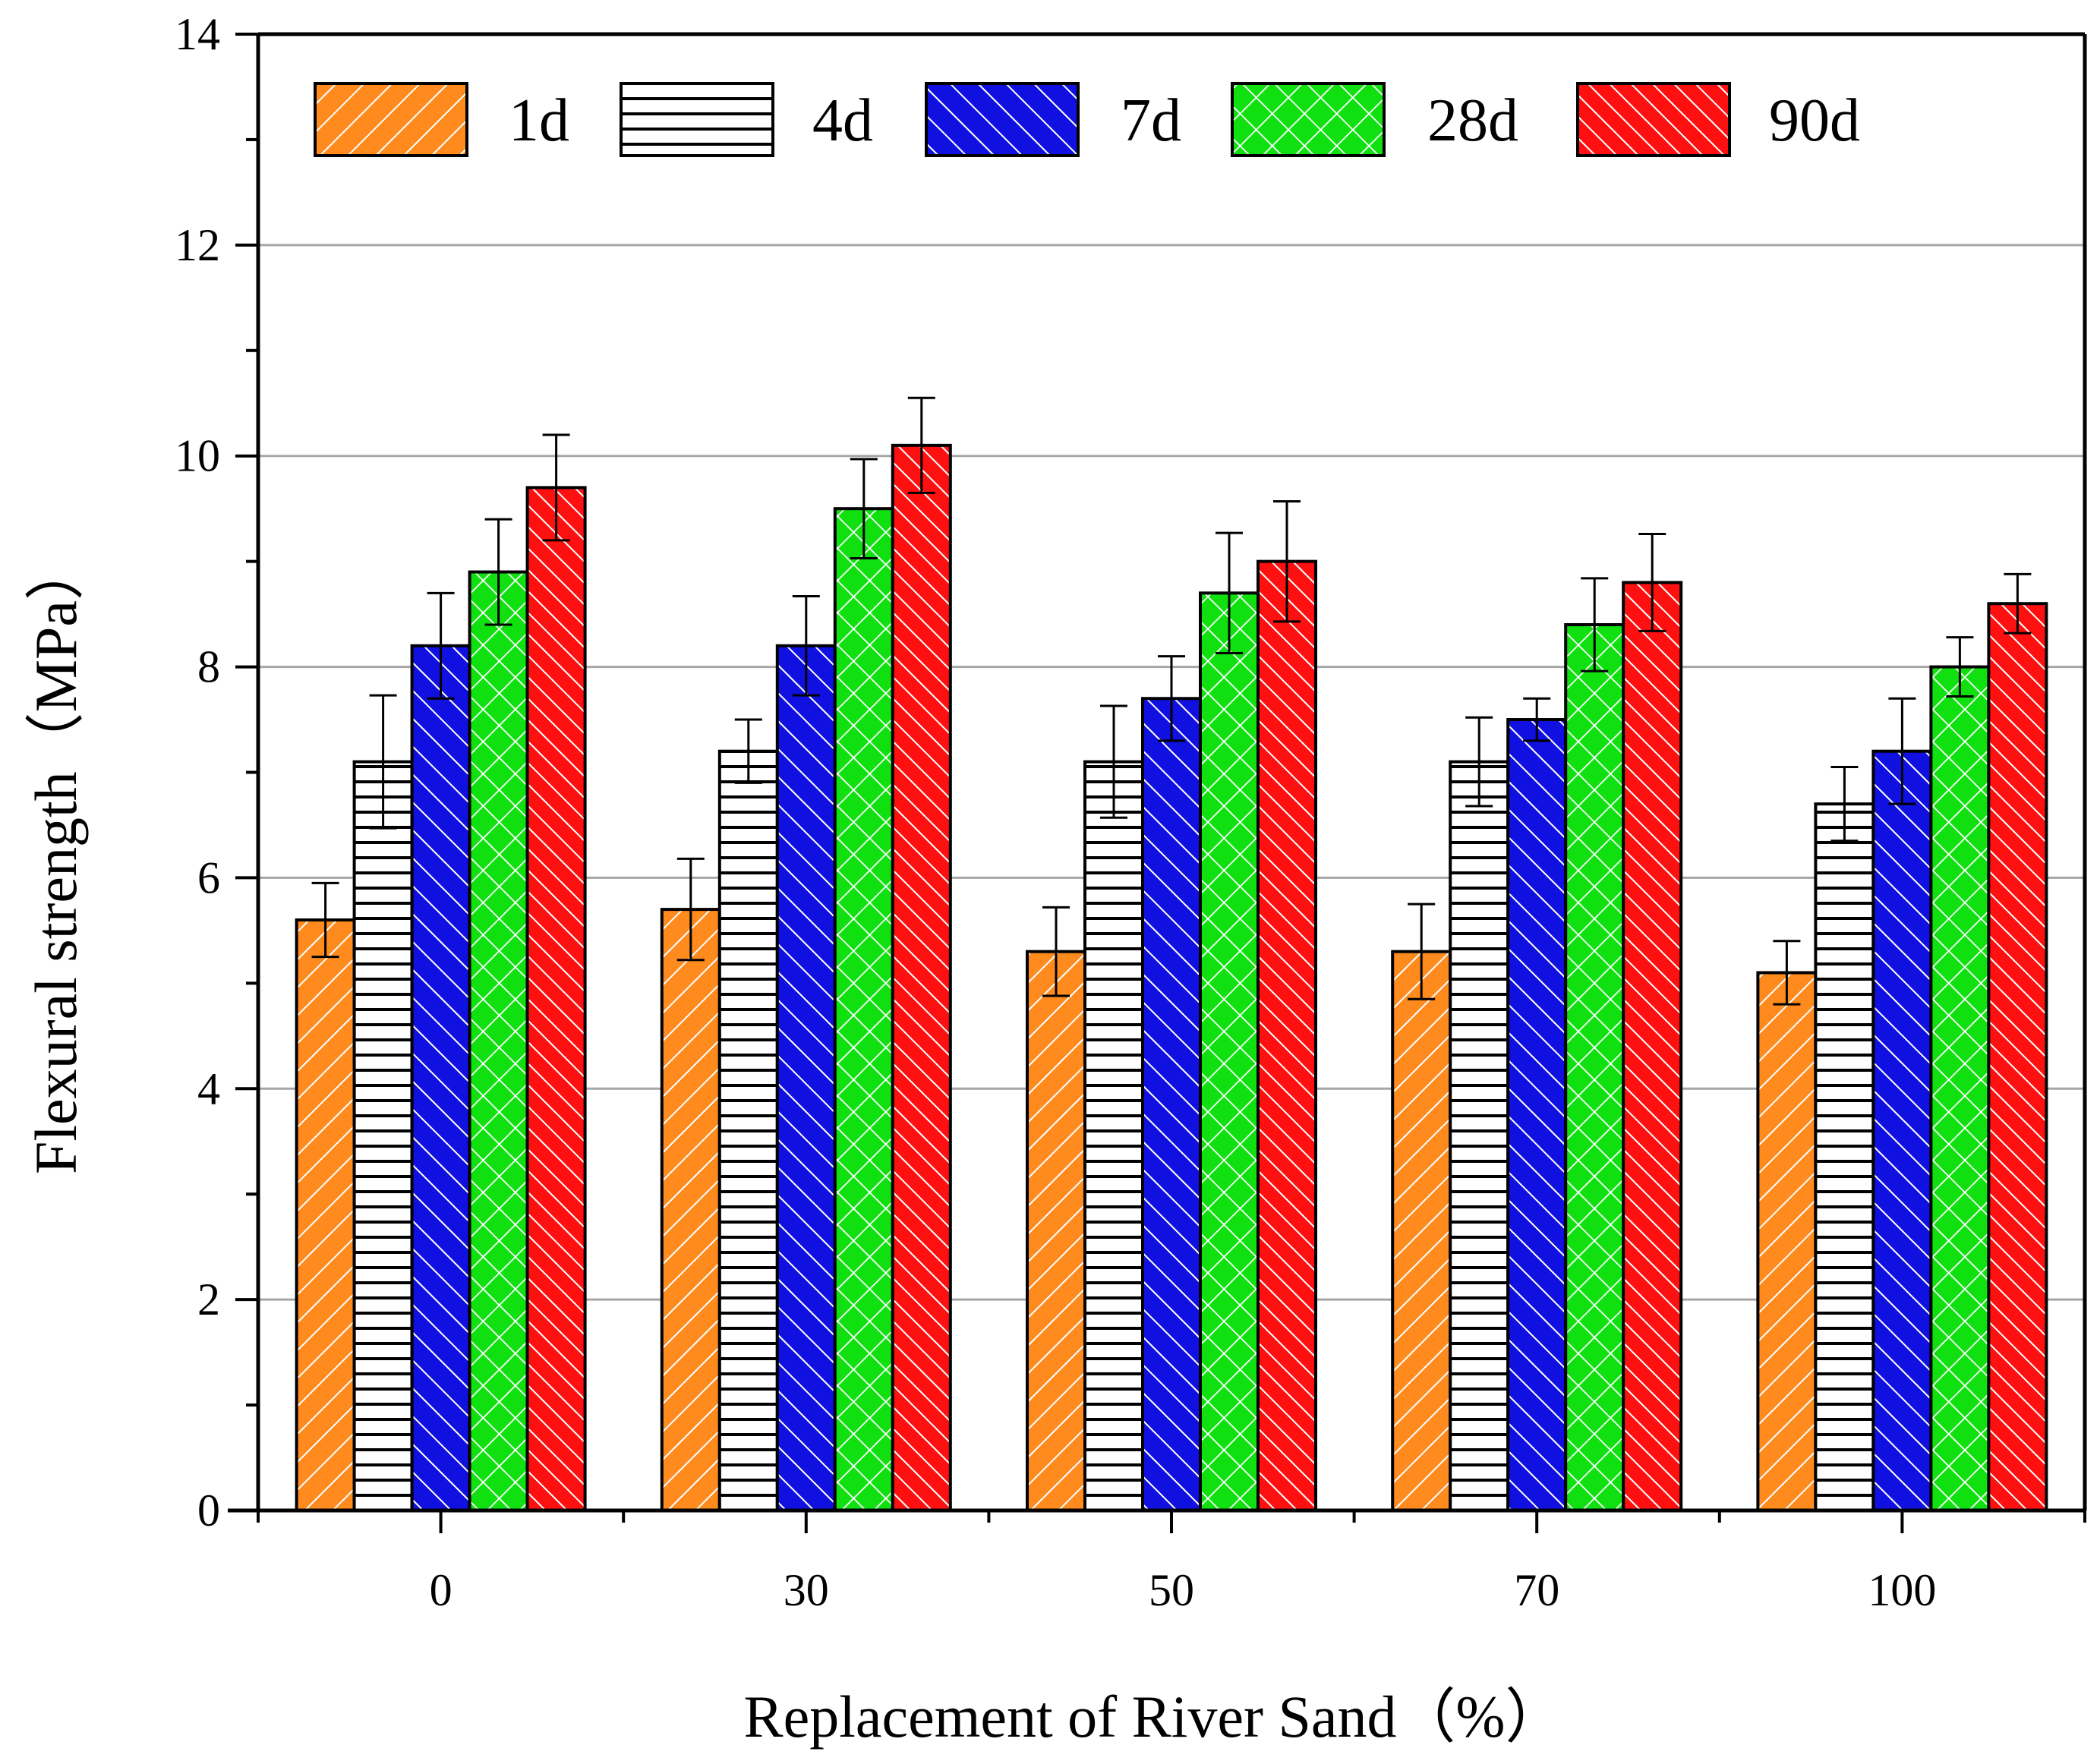 The width and height of the screenshot is (2100, 1764). Describe the element at coordinates (1308, 119) in the screenshot. I see `legend-swatch-28d` at that location.